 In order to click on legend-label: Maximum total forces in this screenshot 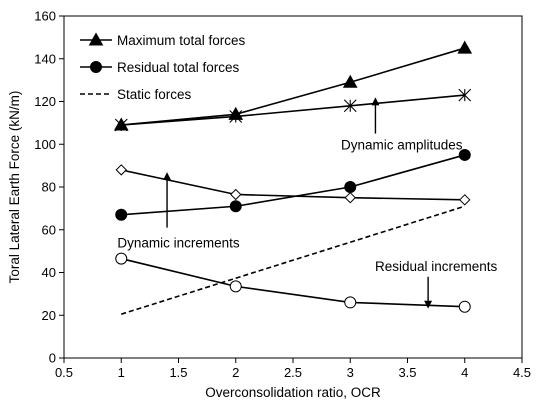, I will do `click(181, 40)`.